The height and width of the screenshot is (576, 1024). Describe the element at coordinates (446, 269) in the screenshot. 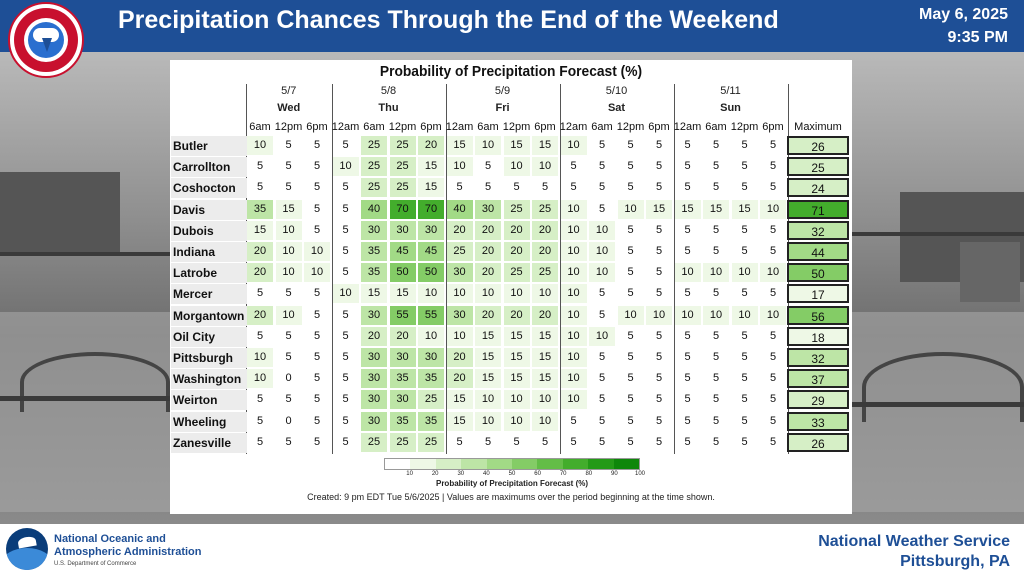

I see `day-separator` at that location.